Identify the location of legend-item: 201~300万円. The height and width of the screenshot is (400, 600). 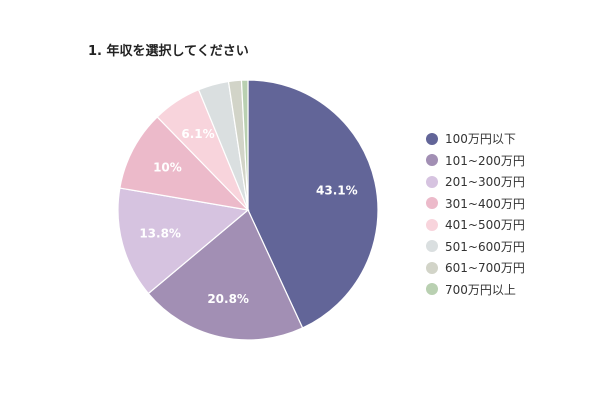
(475, 182).